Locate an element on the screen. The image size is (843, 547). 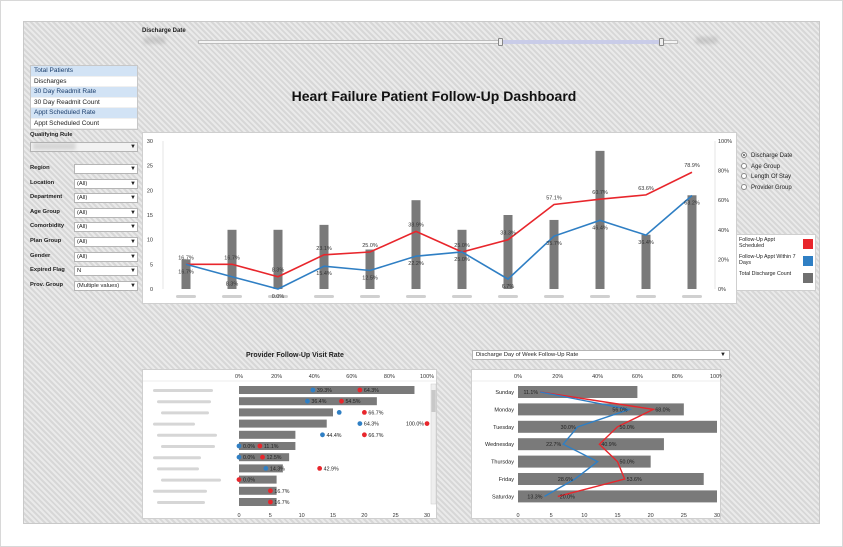
data-label: 8.3% is located at coordinates (232, 285).